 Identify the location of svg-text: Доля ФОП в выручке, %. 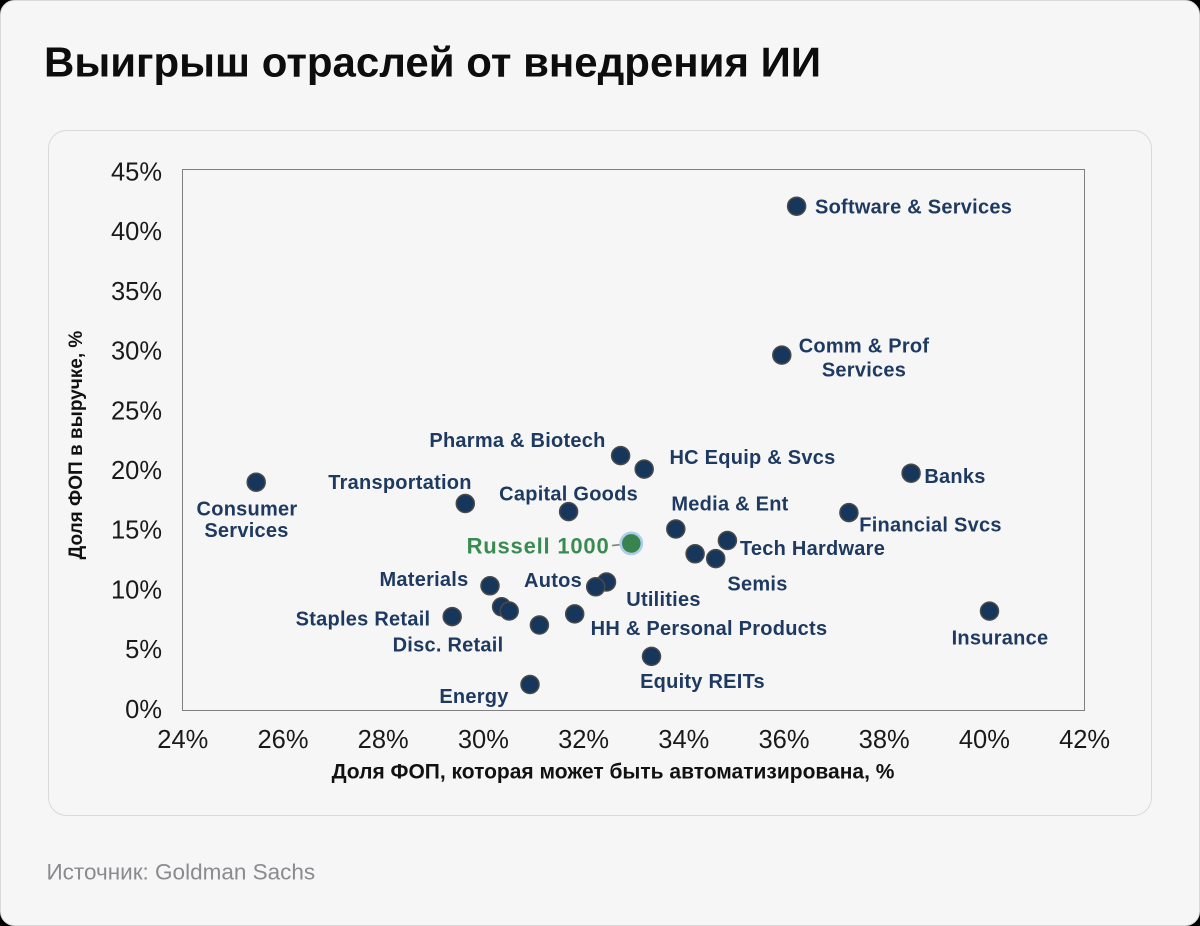
(76, 445).